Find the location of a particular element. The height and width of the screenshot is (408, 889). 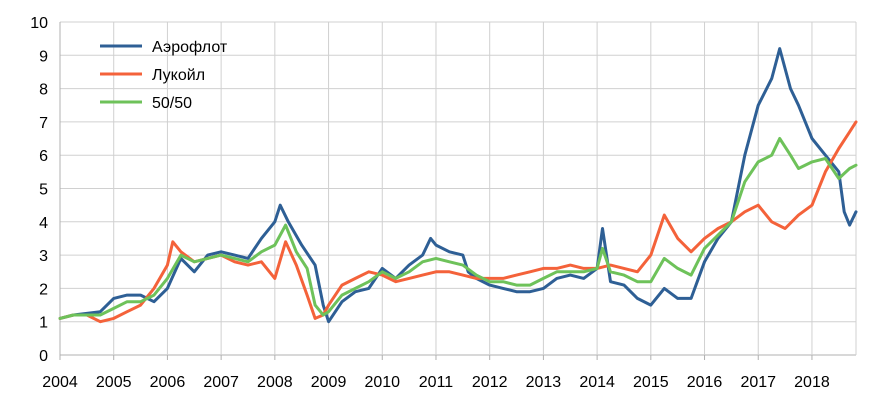

x-tick-label: 2014 is located at coordinates (597, 382).